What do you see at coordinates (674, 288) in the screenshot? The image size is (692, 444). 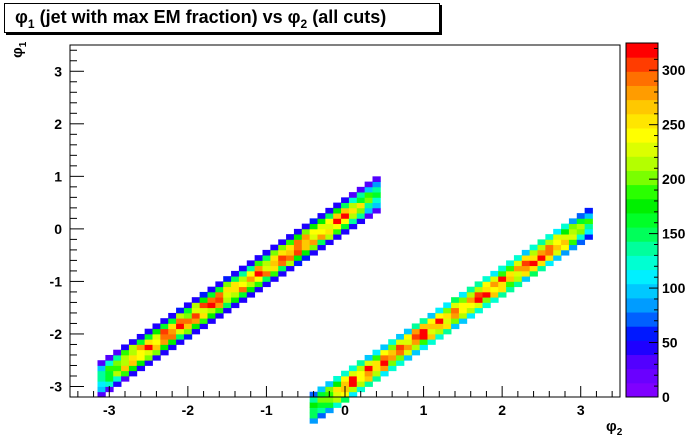 I see `colorbar-tick-label: 100` at bounding box center [674, 288].